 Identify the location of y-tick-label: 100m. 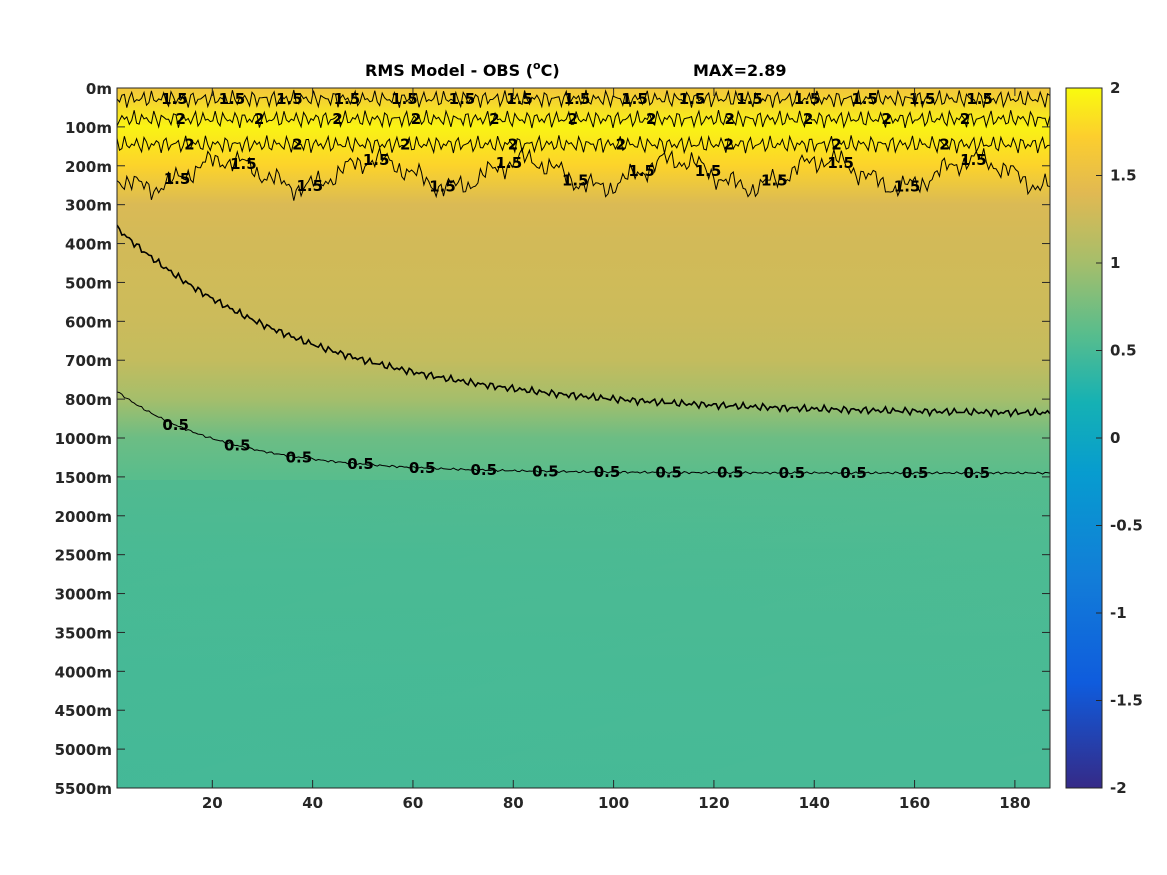
(88, 128).